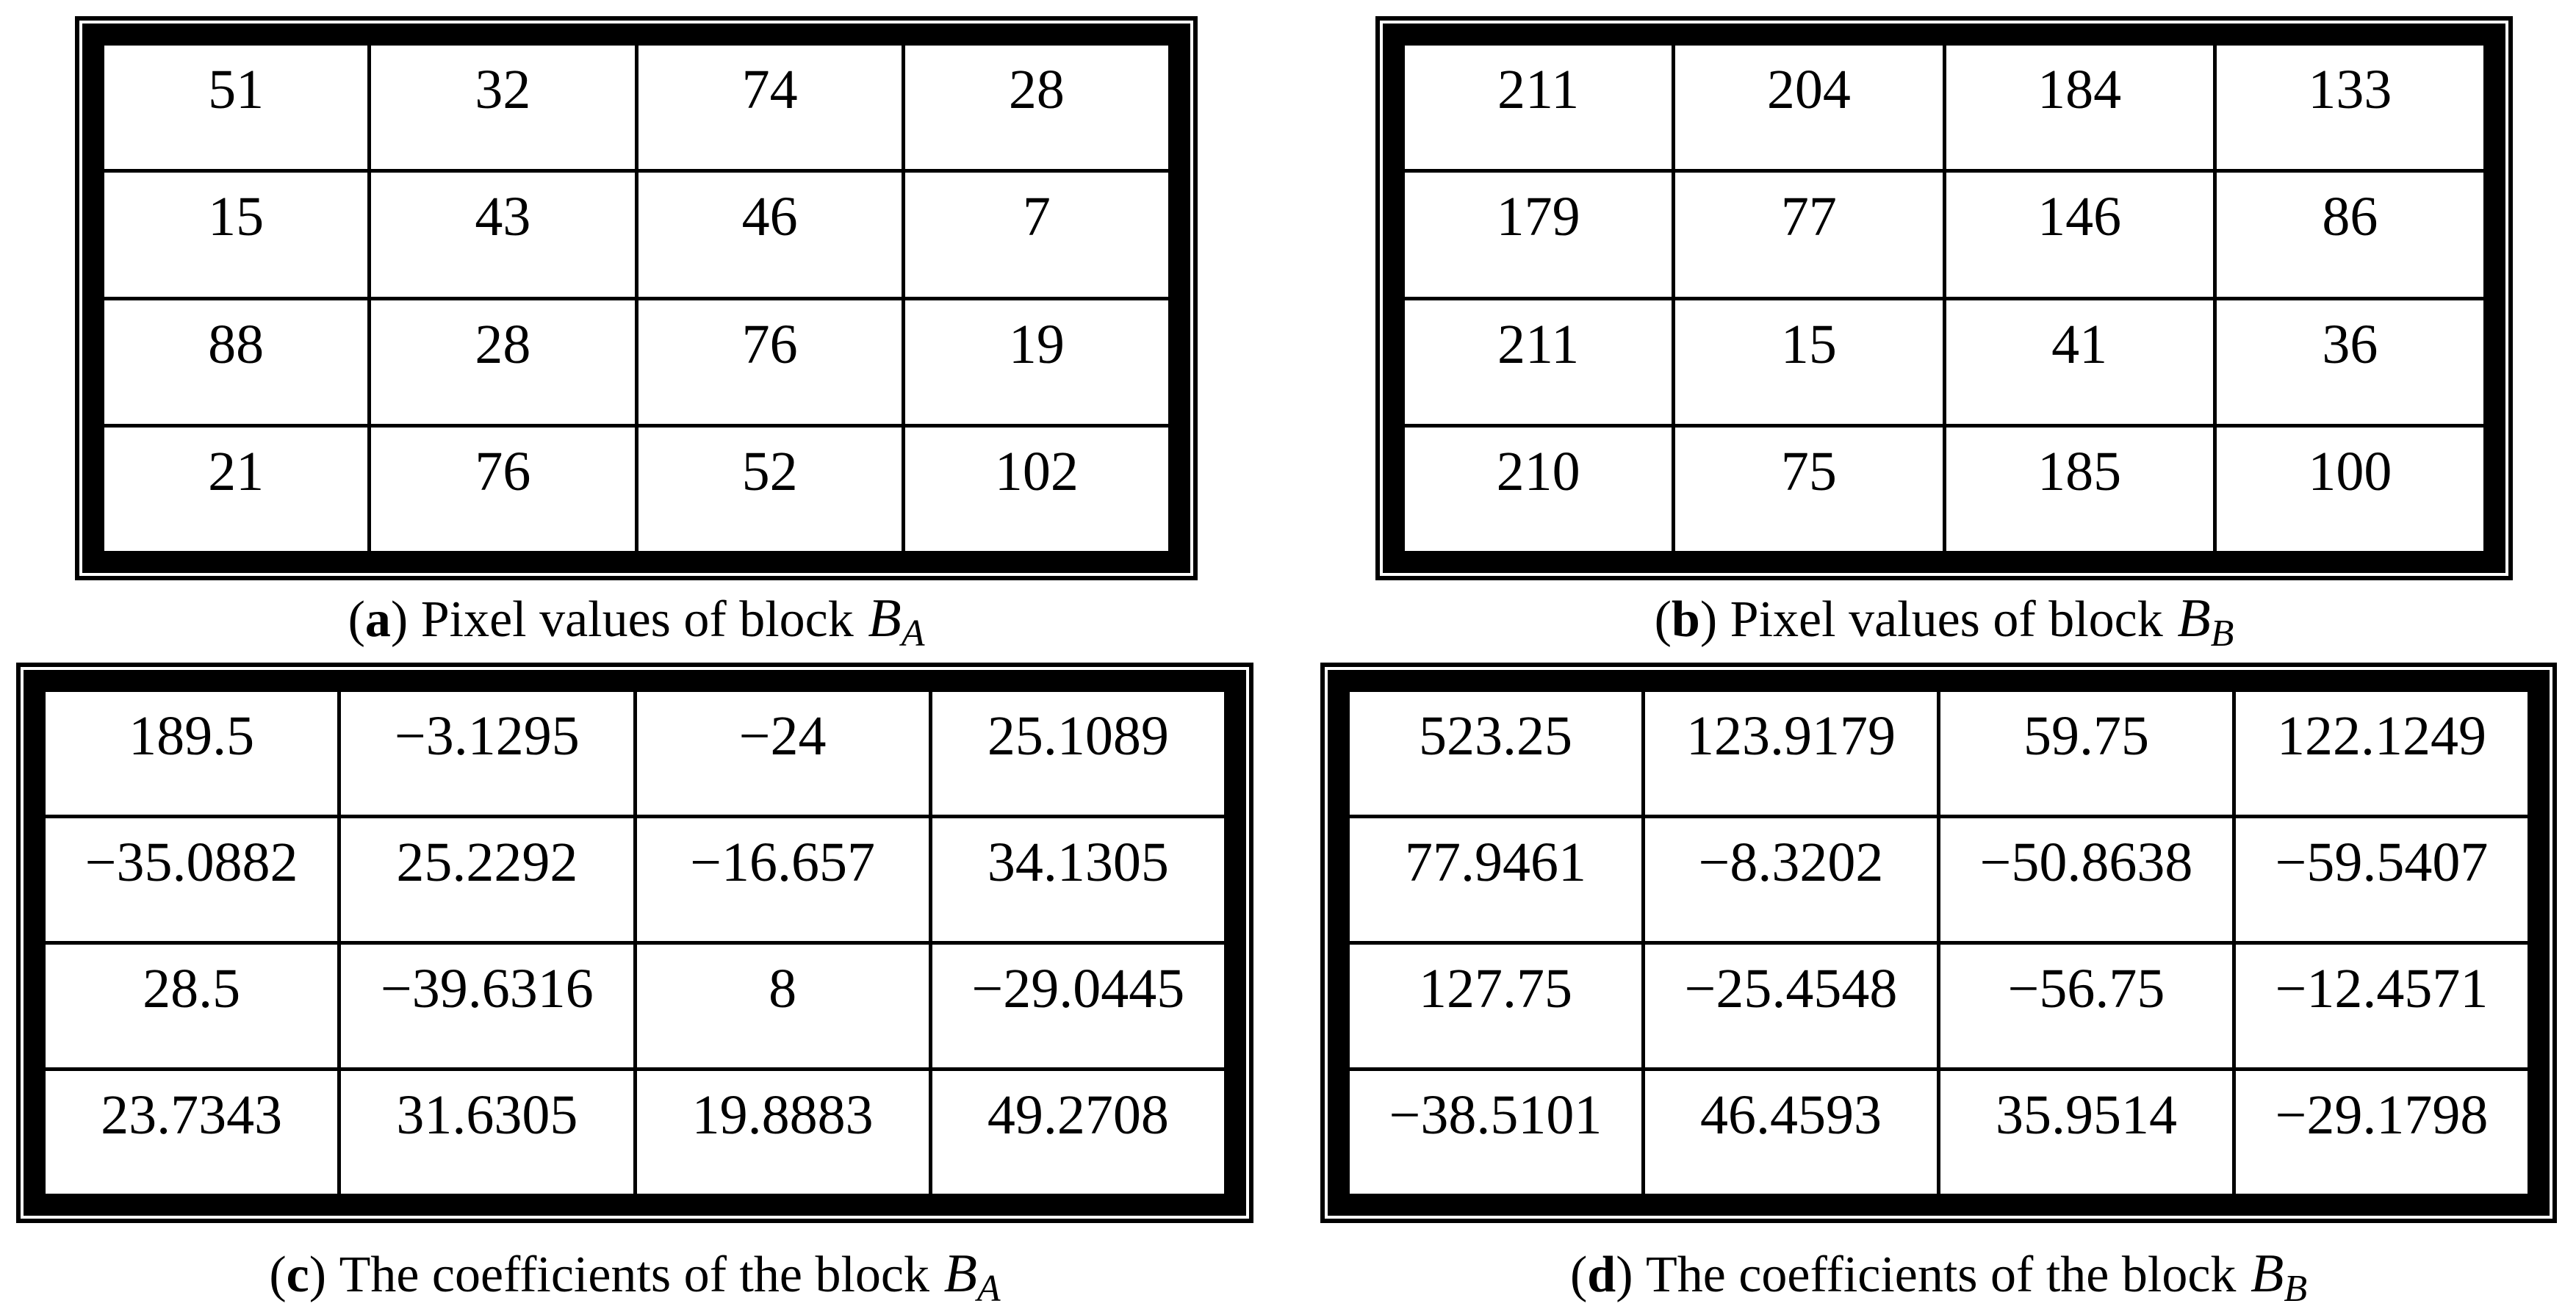  I want to click on table-cell: −56.75, so click(2086, 1006).